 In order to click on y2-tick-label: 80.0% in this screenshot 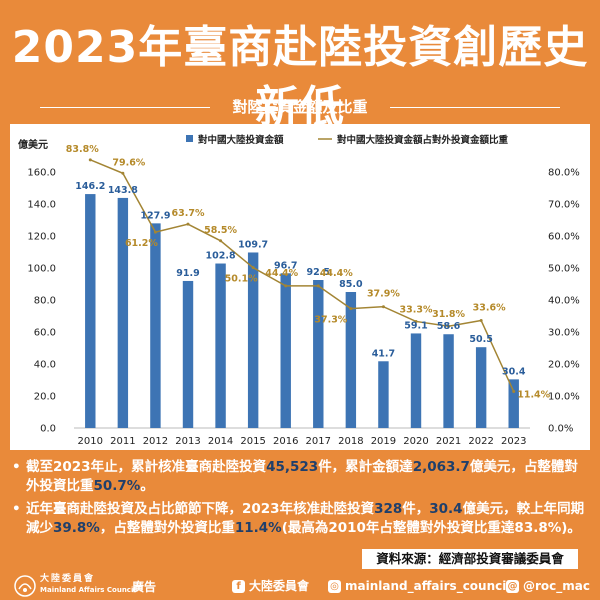, I will do `click(564, 173)`.